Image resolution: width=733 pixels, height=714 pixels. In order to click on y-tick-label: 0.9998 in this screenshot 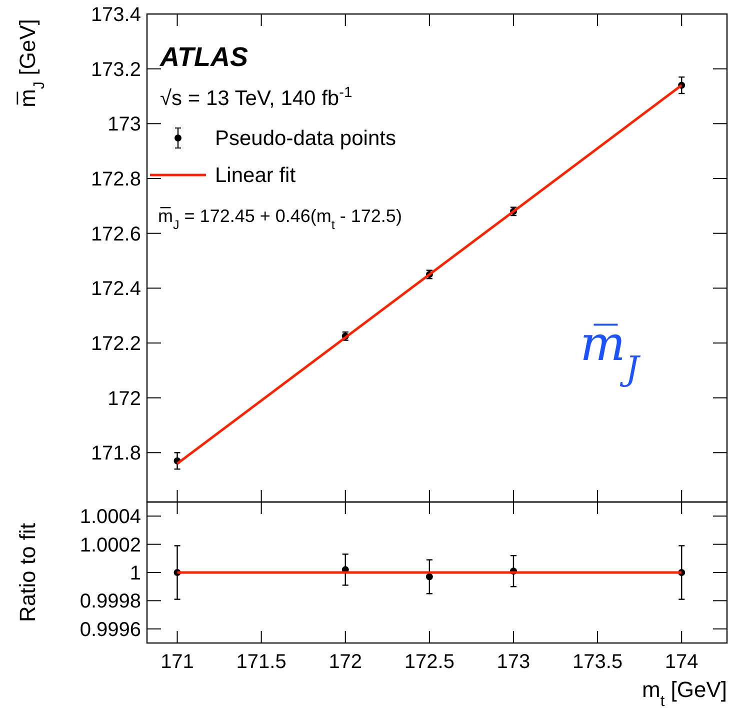, I will do `click(110, 601)`.